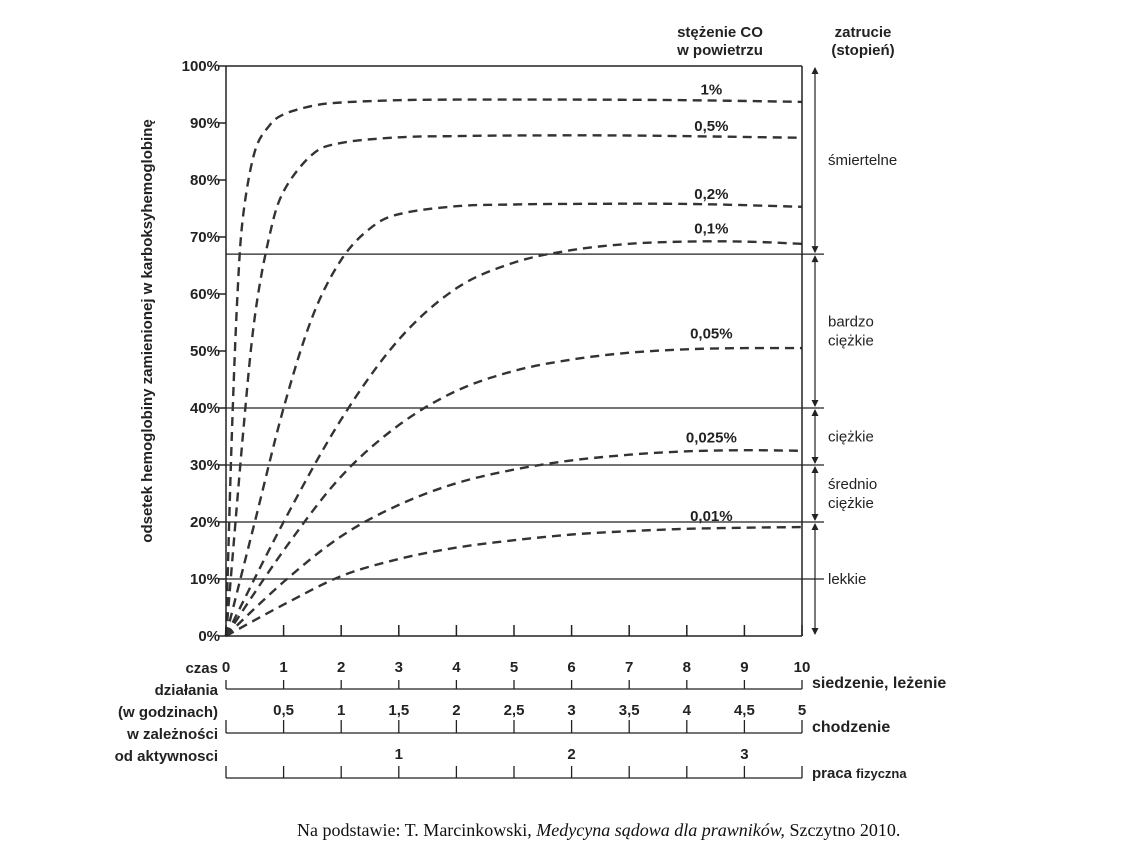 This screenshot has height=851, width=1146. I want to click on severity-label: lekkie, so click(847, 579).